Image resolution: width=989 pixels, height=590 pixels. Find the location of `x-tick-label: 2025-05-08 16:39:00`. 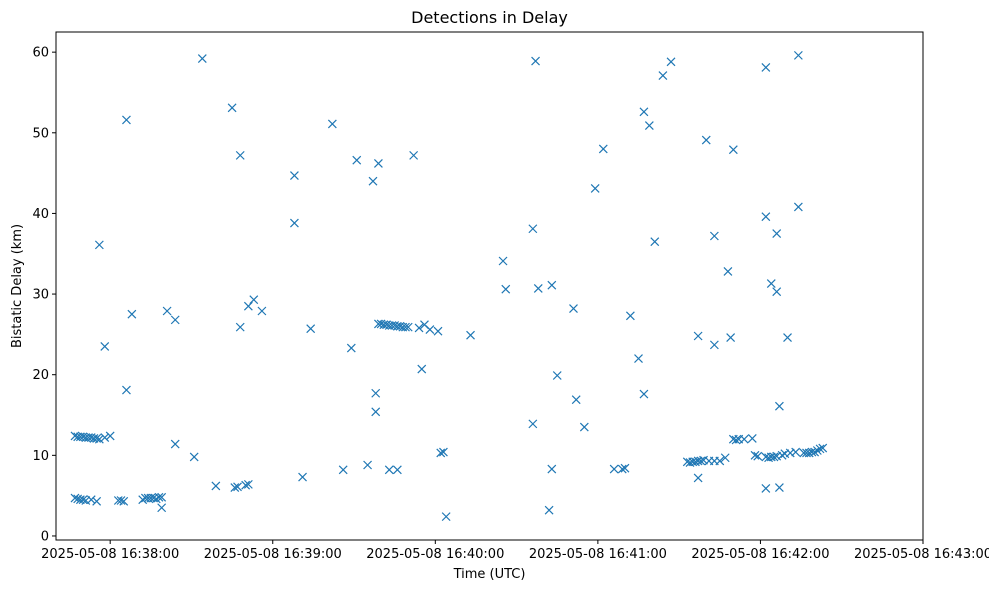

x-tick-label: 2025-05-08 16:39:00 is located at coordinates (273, 554).